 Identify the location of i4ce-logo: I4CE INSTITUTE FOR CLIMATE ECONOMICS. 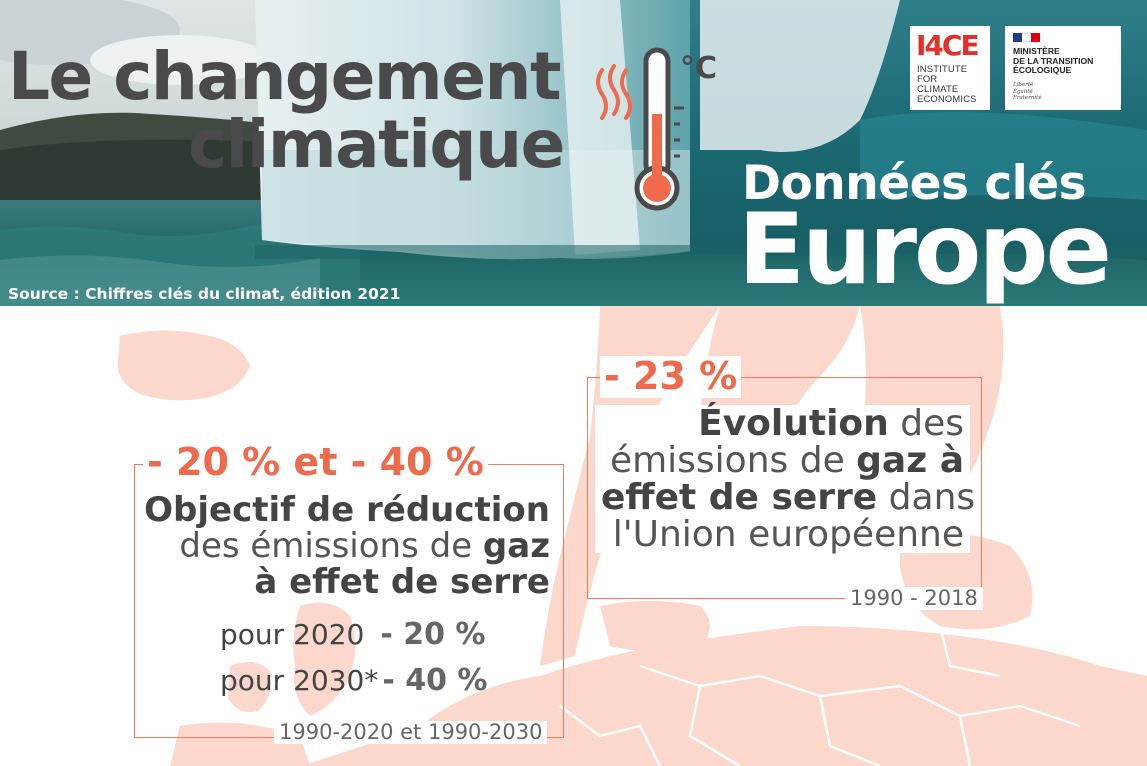
(950, 68).